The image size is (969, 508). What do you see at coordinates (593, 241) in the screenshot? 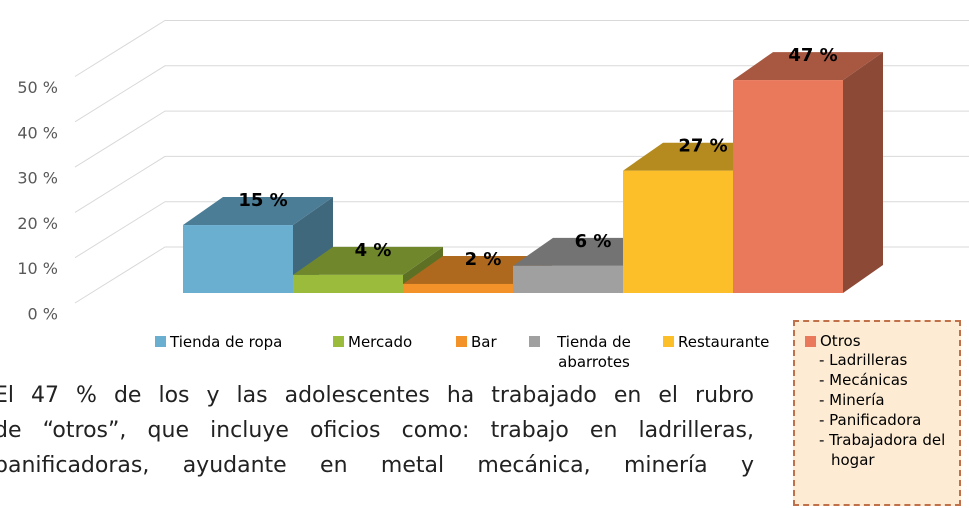
I see `data-label: 6 %` at bounding box center [593, 241].